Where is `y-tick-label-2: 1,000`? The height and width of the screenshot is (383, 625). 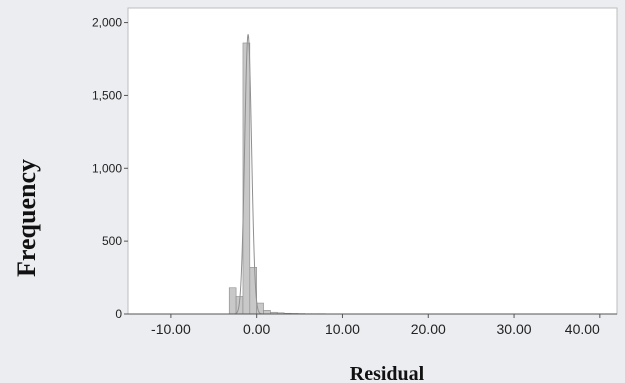 y-tick-label-2: 1,000 is located at coordinates (107, 168).